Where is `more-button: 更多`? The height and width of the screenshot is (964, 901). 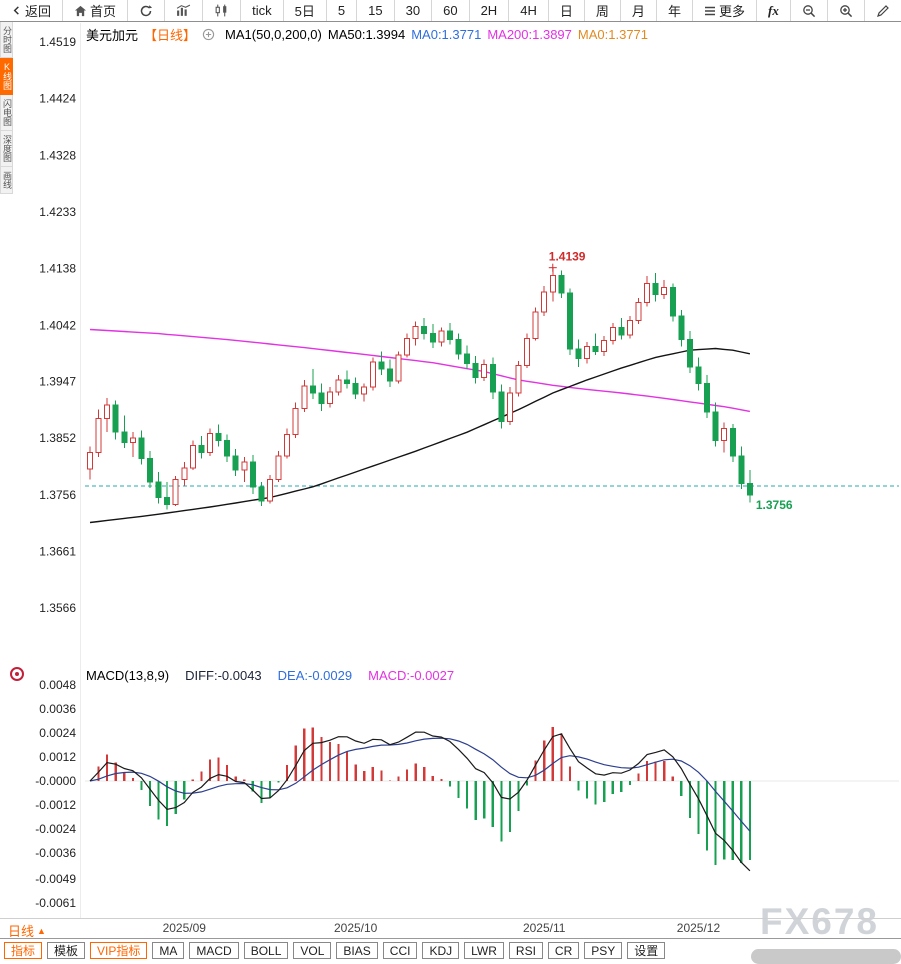 more-button: 更多 is located at coordinates (725, 10).